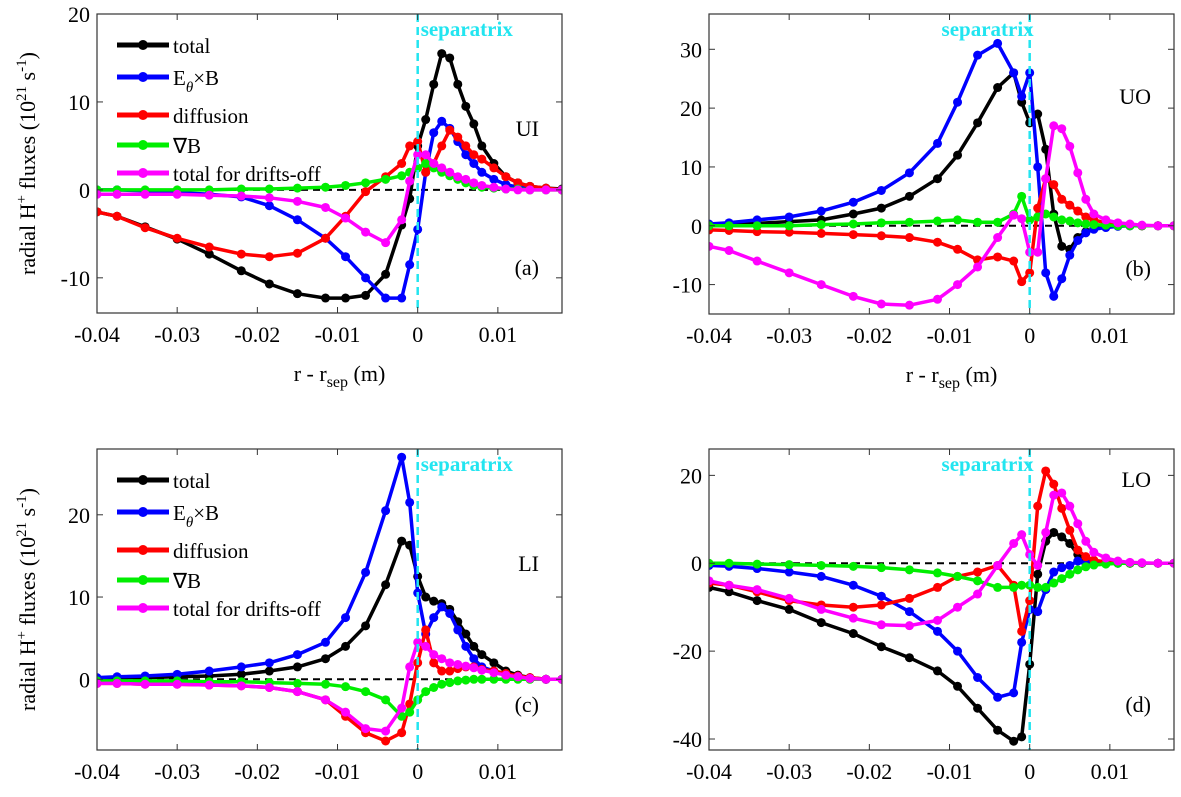  I want to click on legend-label: diffusion, so click(211, 116).